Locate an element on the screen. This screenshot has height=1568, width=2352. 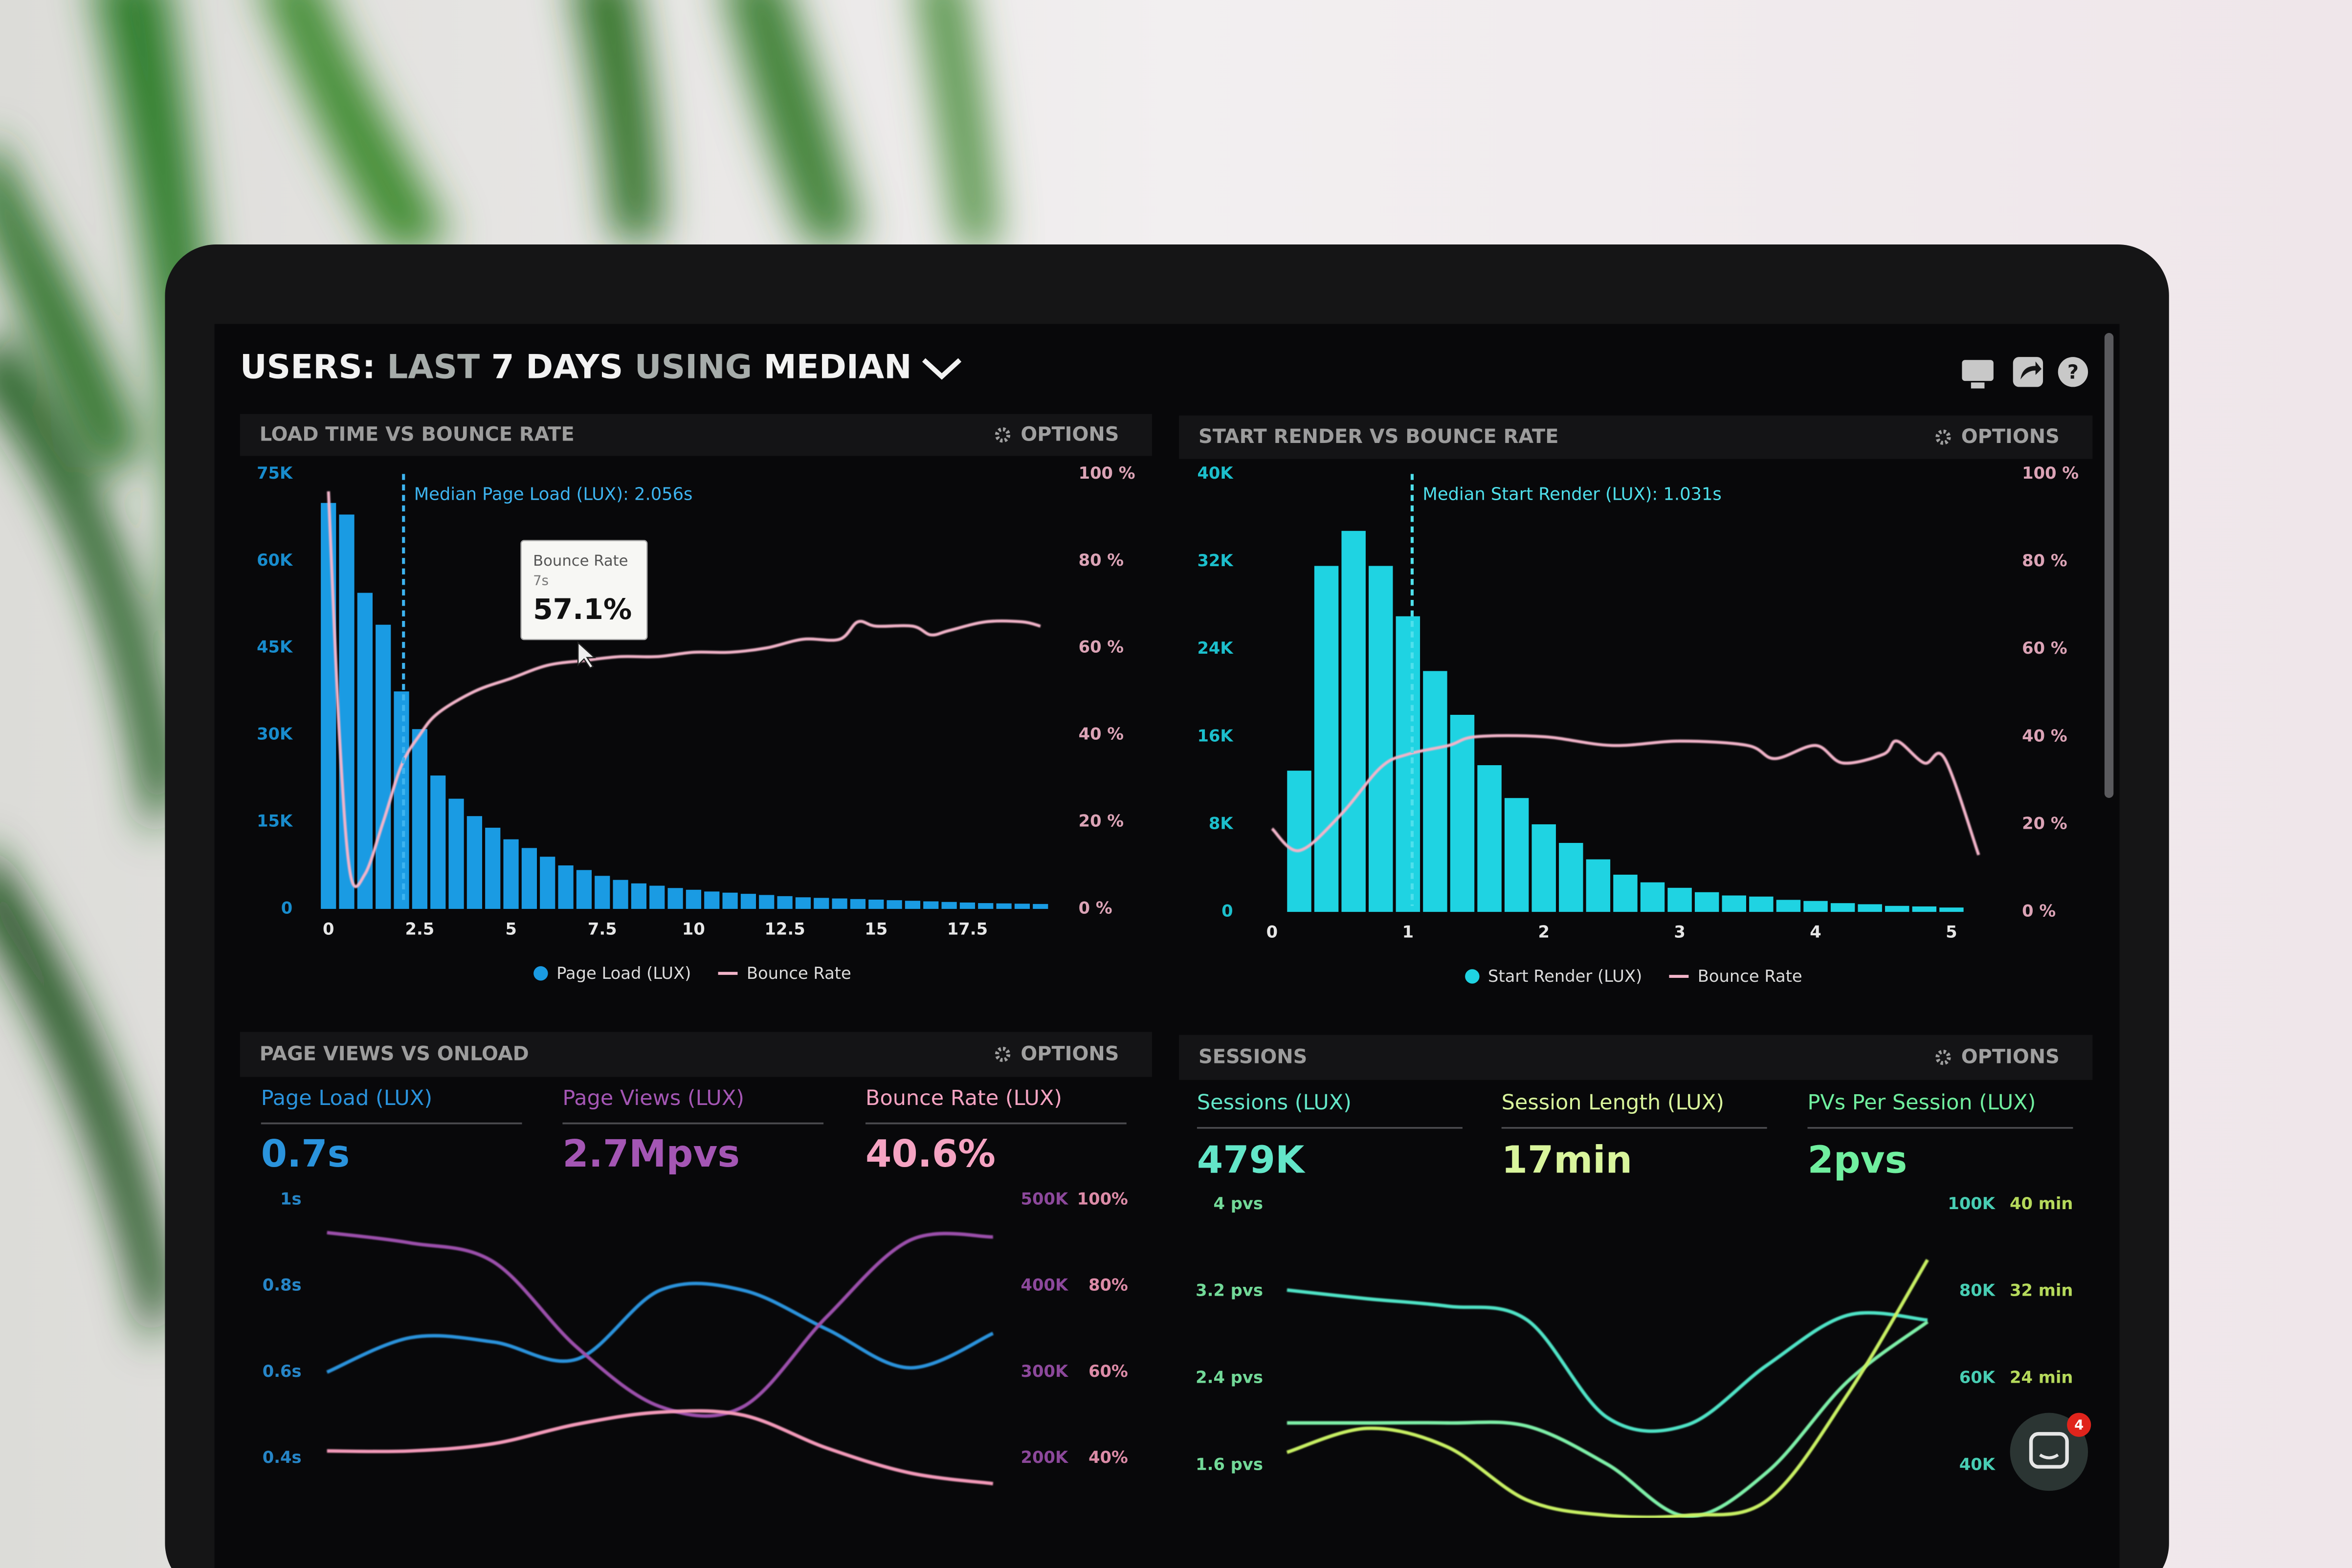
metric-value: 17min is located at coordinates (1567, 1160).